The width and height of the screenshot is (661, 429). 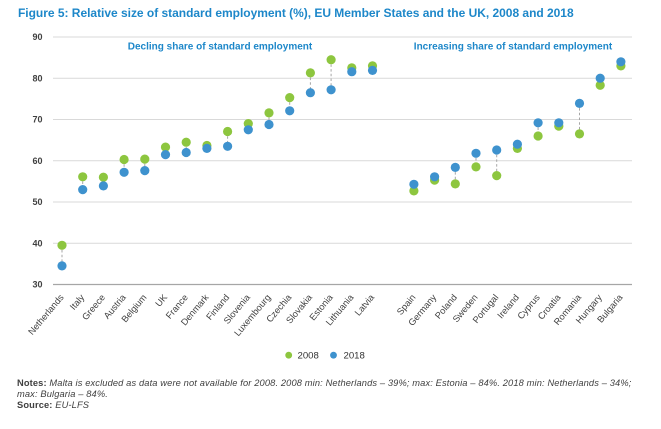 I want to click on svg-text: 80, so click(x=37, y=78).